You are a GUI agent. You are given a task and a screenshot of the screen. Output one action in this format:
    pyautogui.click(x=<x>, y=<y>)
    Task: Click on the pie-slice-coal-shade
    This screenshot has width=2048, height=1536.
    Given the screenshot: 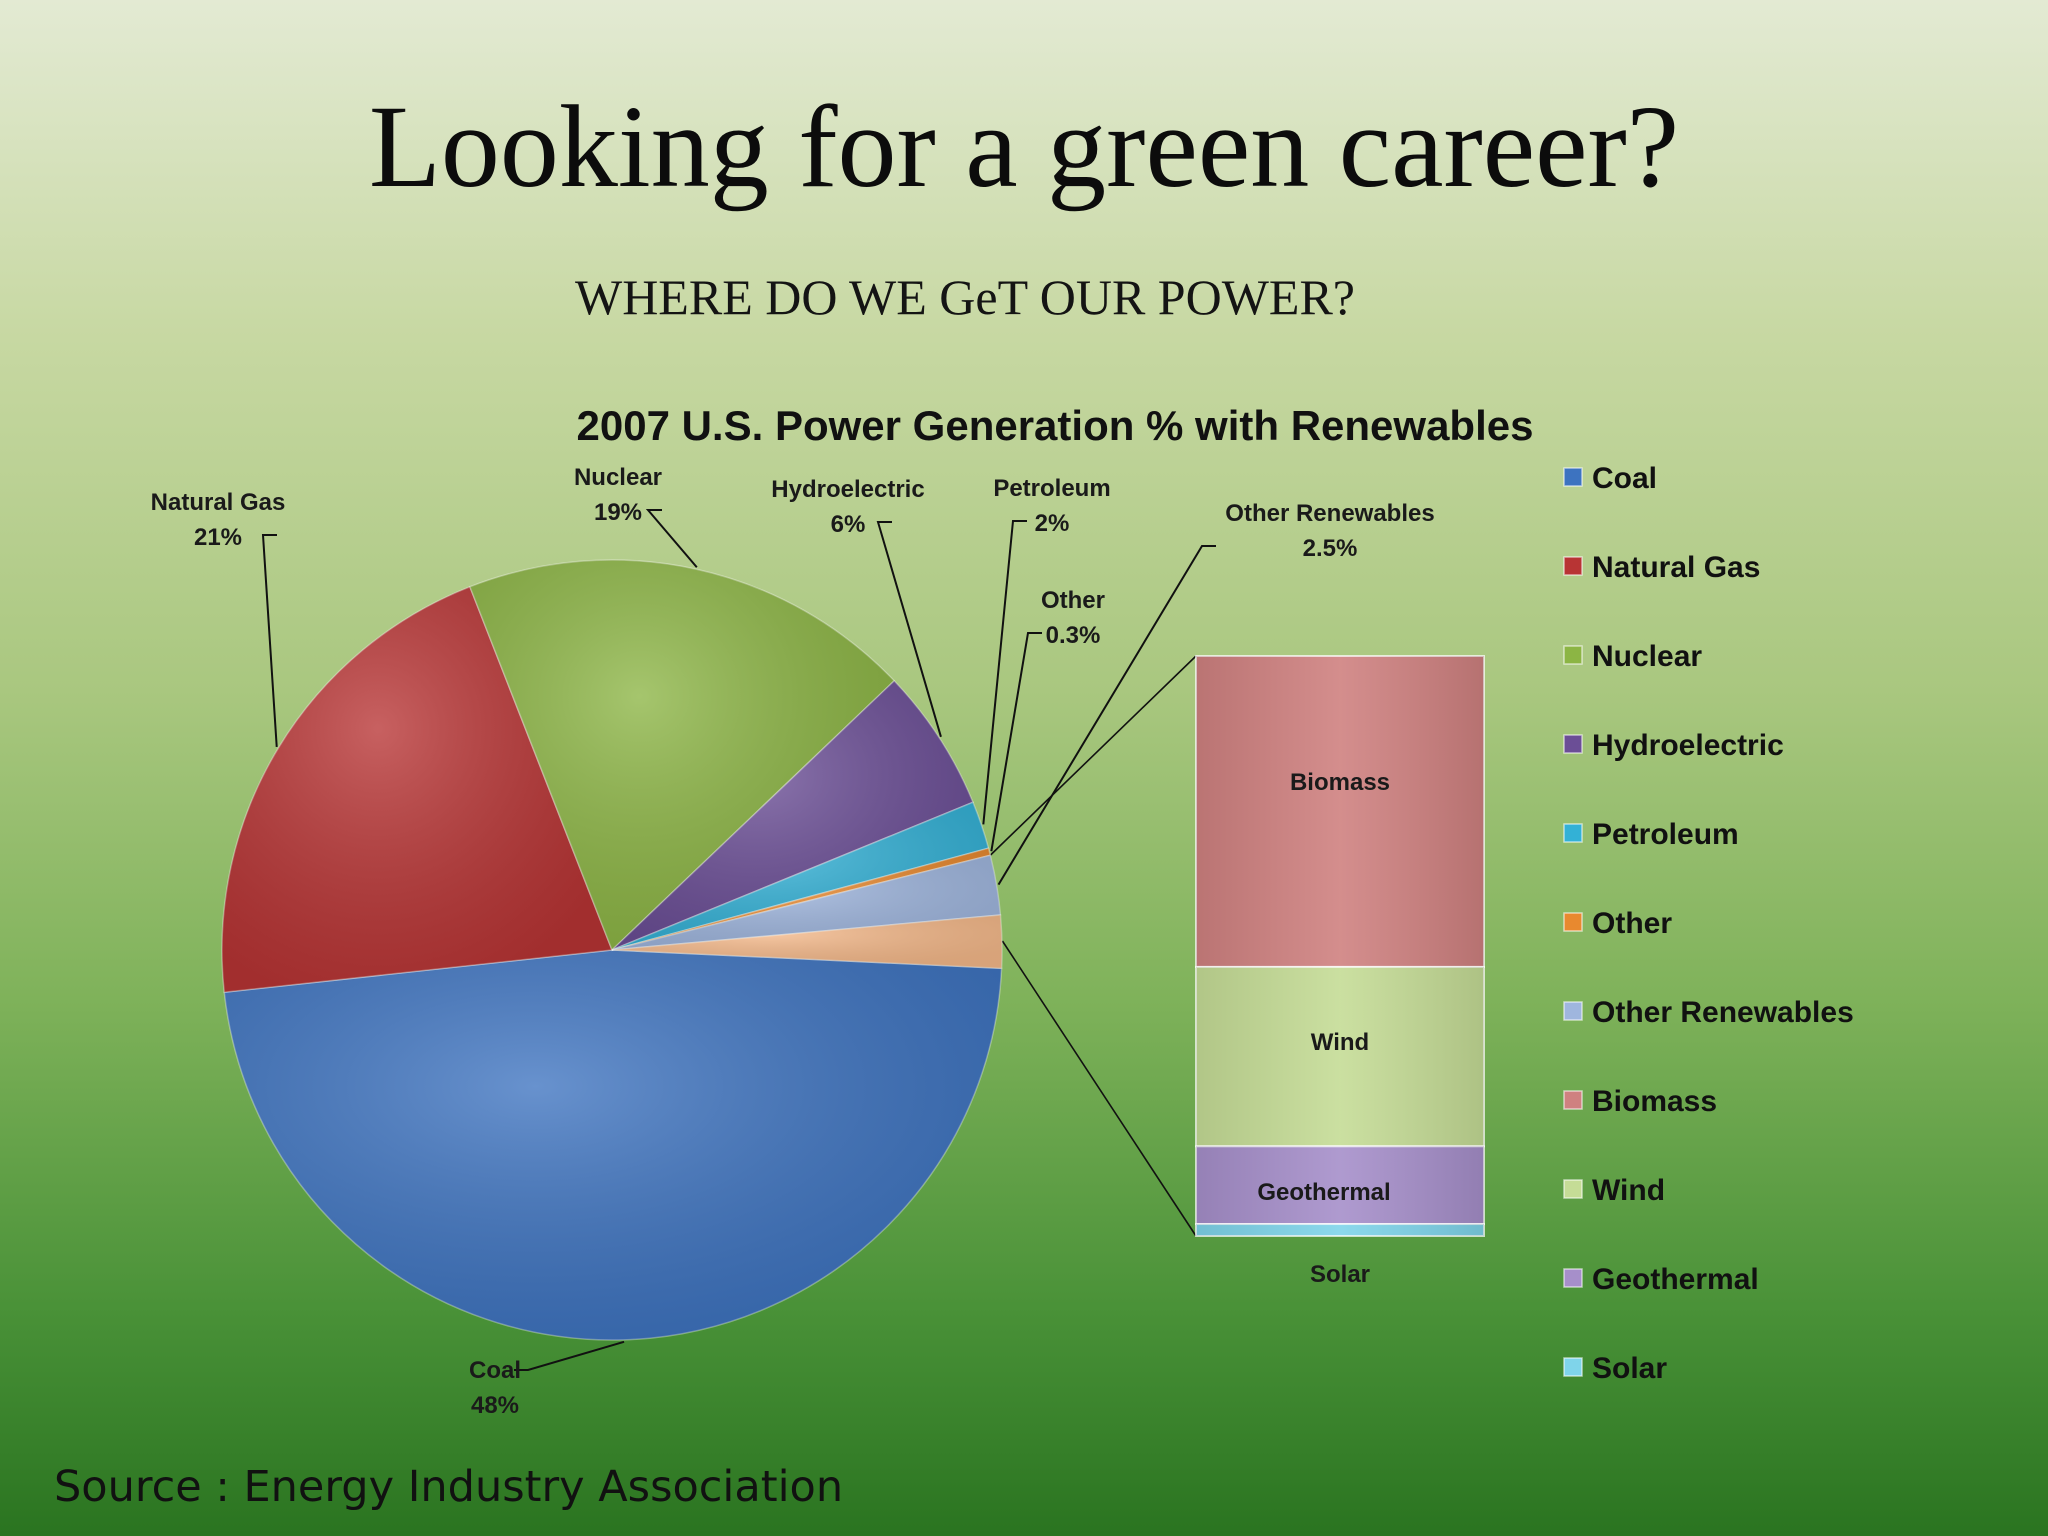 What is the action you would take?
    pyautogui.click(x=613, y=1145)
    